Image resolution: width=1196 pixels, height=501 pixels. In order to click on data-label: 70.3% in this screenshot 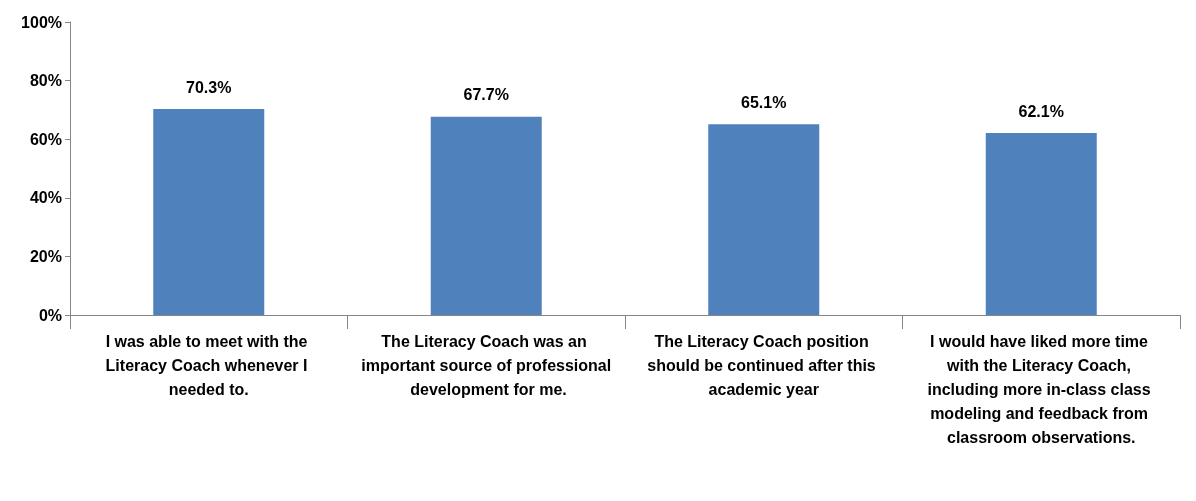, I will do `click(209, 87)`.